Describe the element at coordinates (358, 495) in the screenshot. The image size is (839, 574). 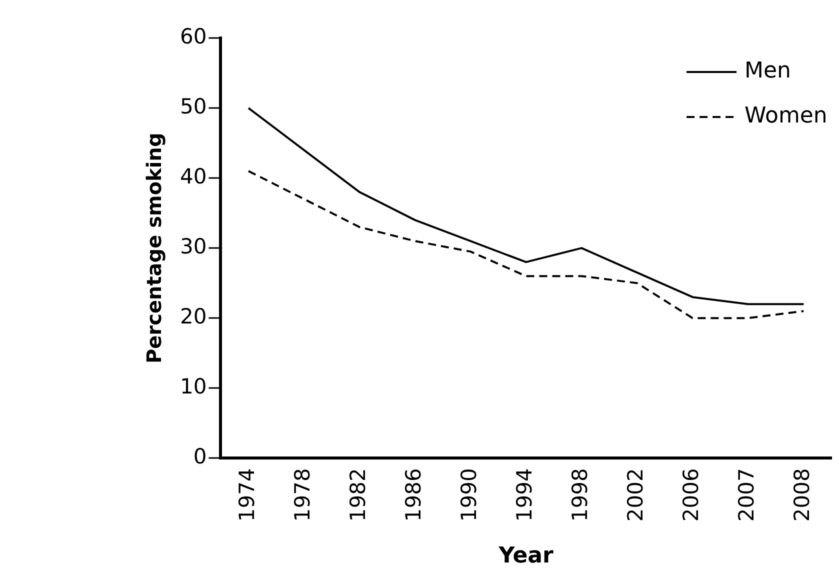
I see `x-tick-label: 1982` at that location.